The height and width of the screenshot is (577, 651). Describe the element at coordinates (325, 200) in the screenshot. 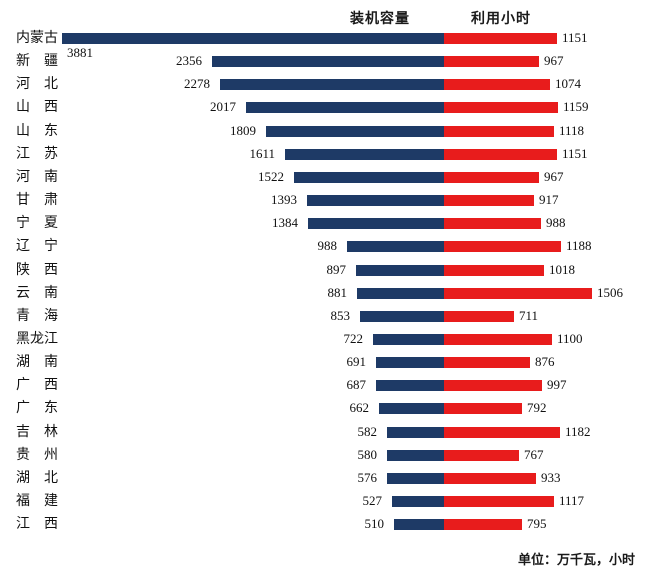

I see `chart-row: 甘肃 1393 917` at that location.